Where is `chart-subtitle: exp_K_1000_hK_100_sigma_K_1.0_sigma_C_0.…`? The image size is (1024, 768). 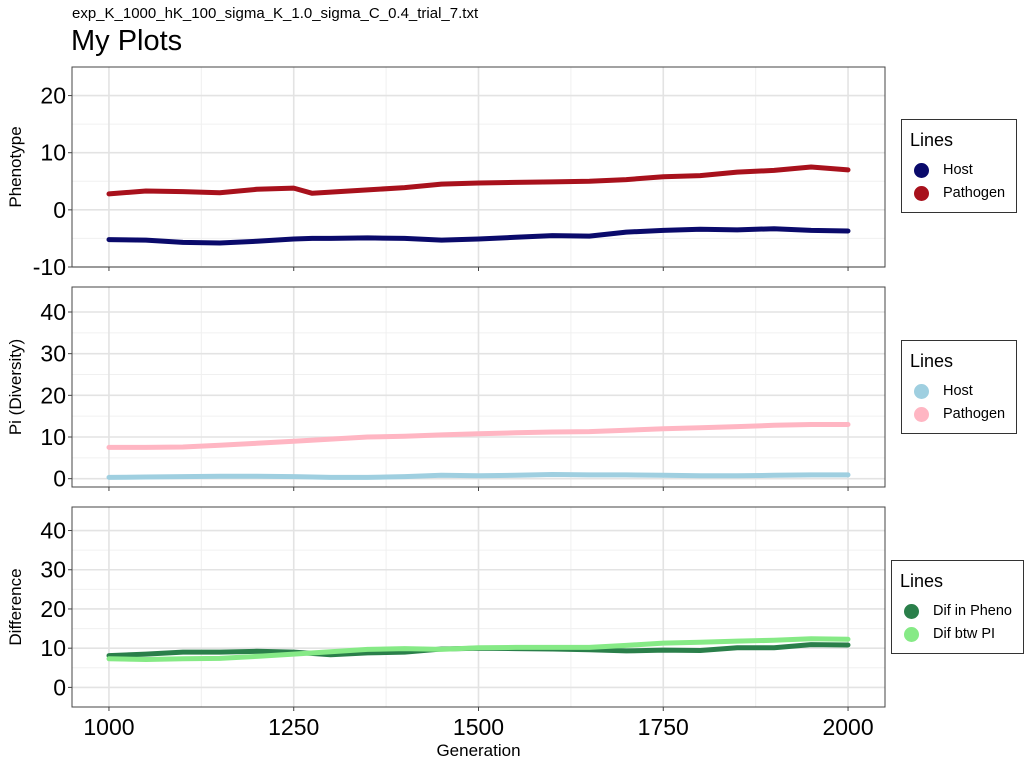
chart-subtitle: exp_K_1000_hK_100_sigma_K_1.0_sigma_C_0.… is located at coordinates (275, 13).